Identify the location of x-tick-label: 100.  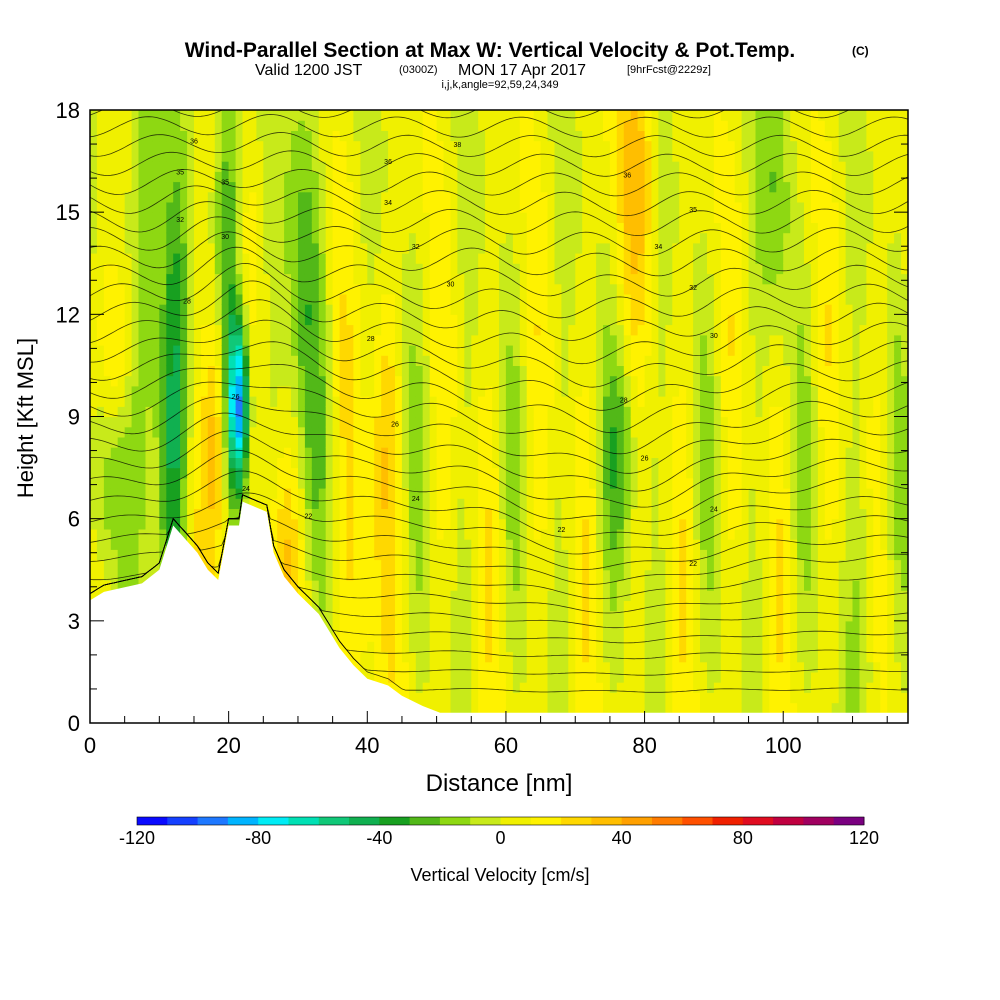
(783, 745).